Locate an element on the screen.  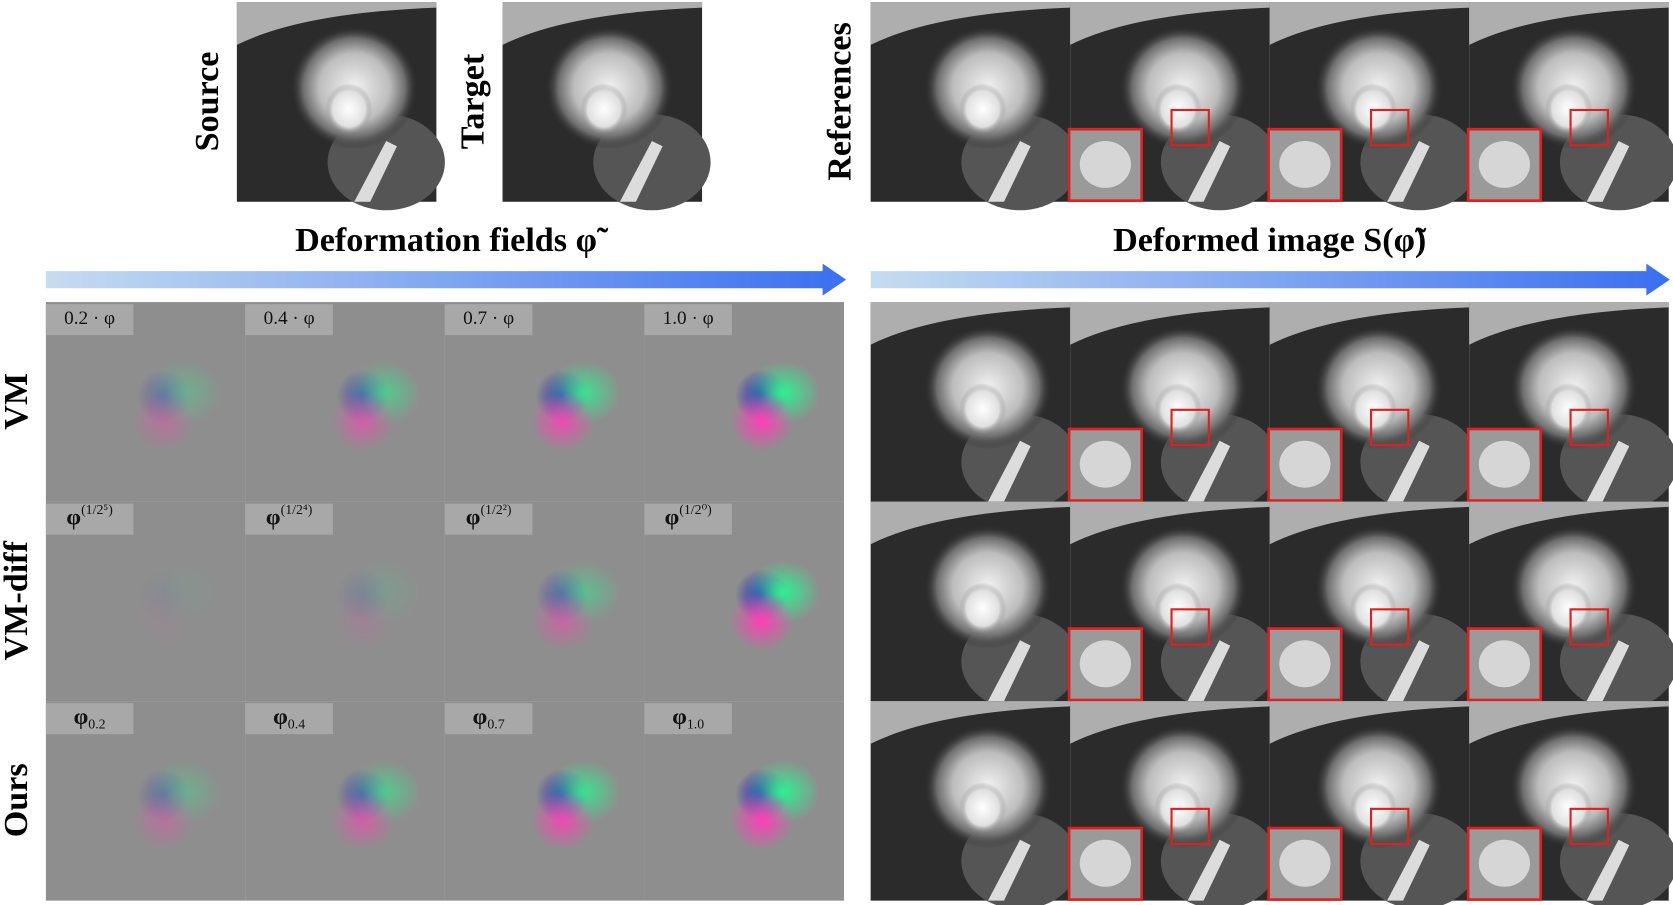
step-label: 1.0 · φ is located at coordinates (688, 319).